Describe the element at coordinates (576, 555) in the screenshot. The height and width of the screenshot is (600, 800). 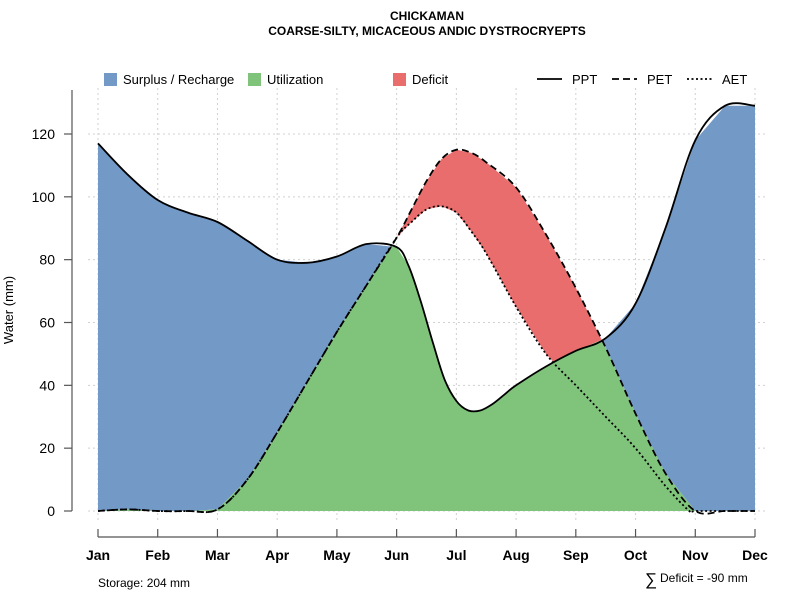
I see `x-tick-label-sep: Sep` at that location.